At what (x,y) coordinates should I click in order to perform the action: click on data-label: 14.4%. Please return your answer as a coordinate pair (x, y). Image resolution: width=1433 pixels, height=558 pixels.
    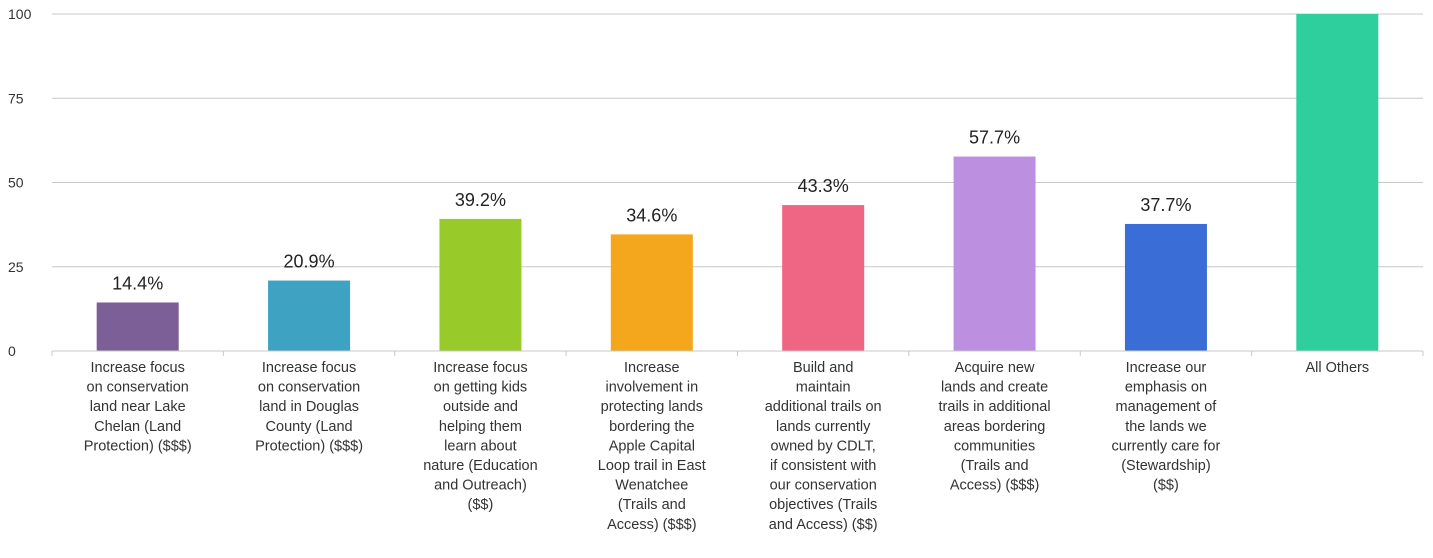
    Looking at the image, I should click on (137, 283).